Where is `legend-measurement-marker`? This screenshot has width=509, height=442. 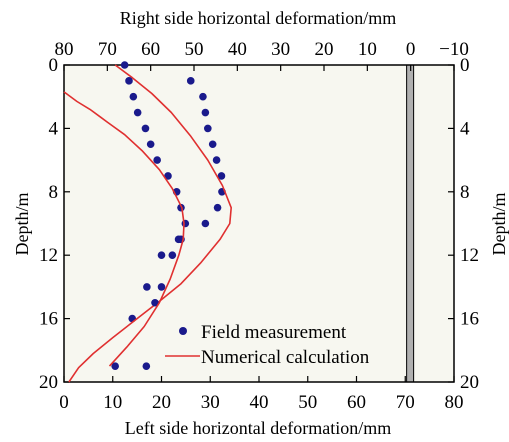
legend-measurement-marker is located at coordinates (183, 331).